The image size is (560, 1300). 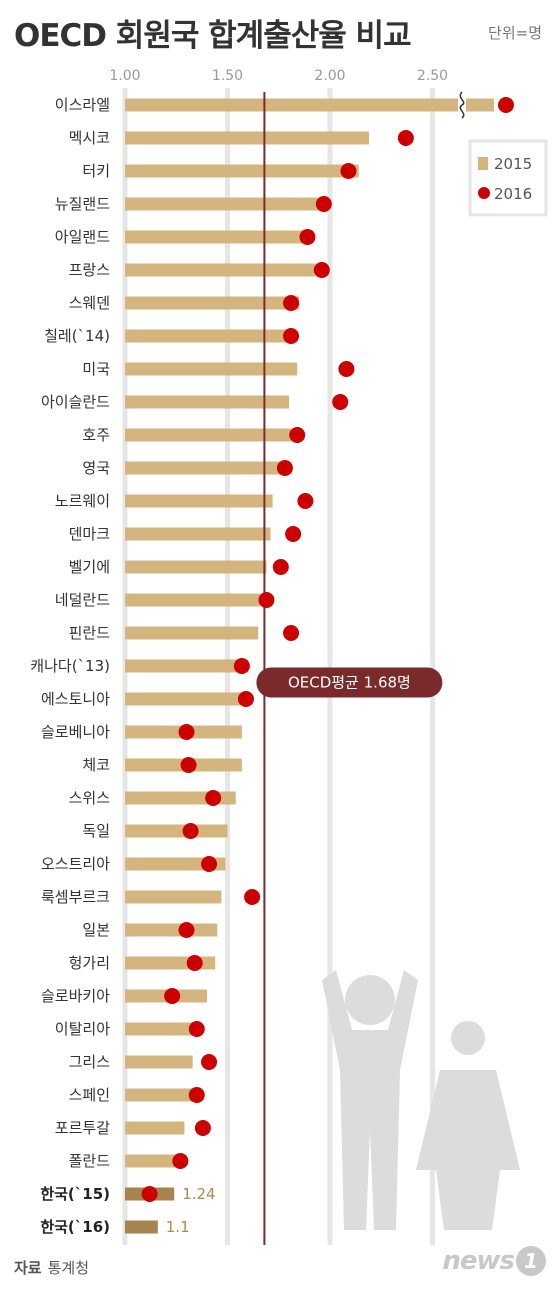 What do you see at coordinates (90, 270) in the screenshot?
I see `country-label: 프랑스` at bounding box center [90, 270].